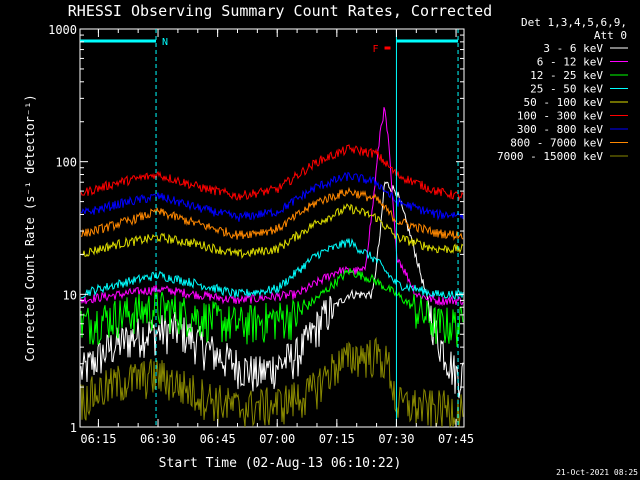 The image size is (640, 480). Describe the element at coordinates (70, 295) in the screenshot. I see `y-tick-label-1: 10` at that location.